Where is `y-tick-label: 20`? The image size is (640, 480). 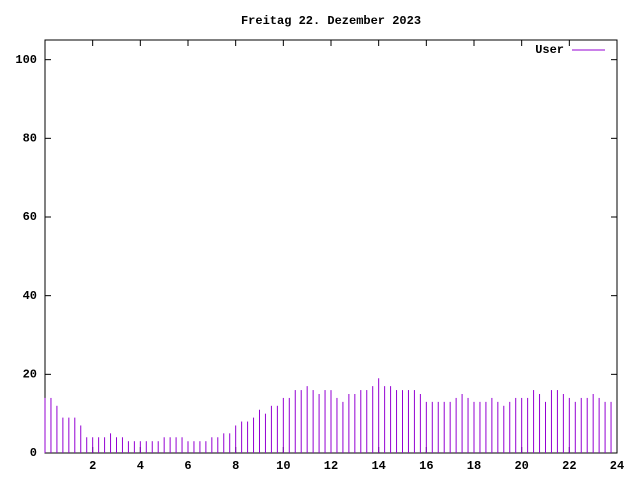
y-tick-label: 20 is located at coordinates (30, 375).